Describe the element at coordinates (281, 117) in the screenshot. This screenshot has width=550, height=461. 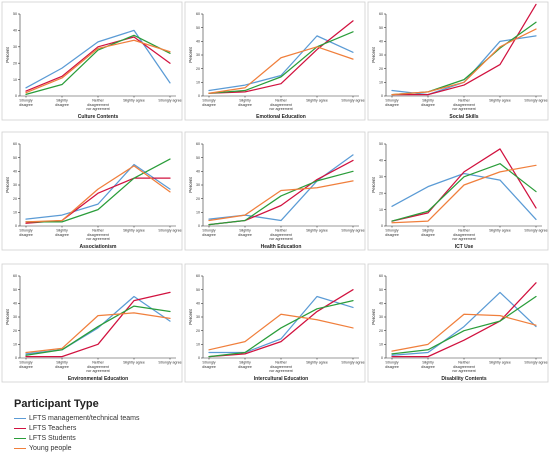
I see `panel-title: Emotional Education` at that location.